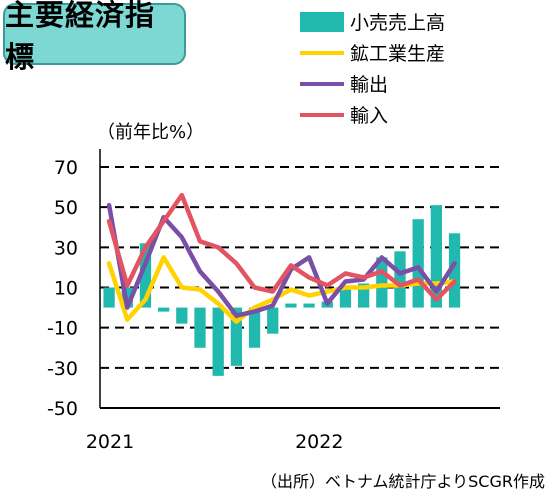 The image size is (557, 499). I want to click on legend-swatch-industrial, so click(322, 52).